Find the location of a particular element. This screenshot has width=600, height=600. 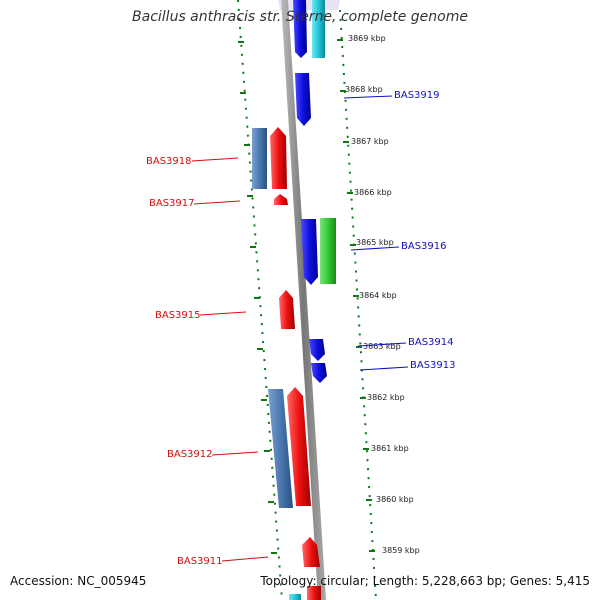

scale-label-3866: 3866 kbp is located at coordinates (373, 192).